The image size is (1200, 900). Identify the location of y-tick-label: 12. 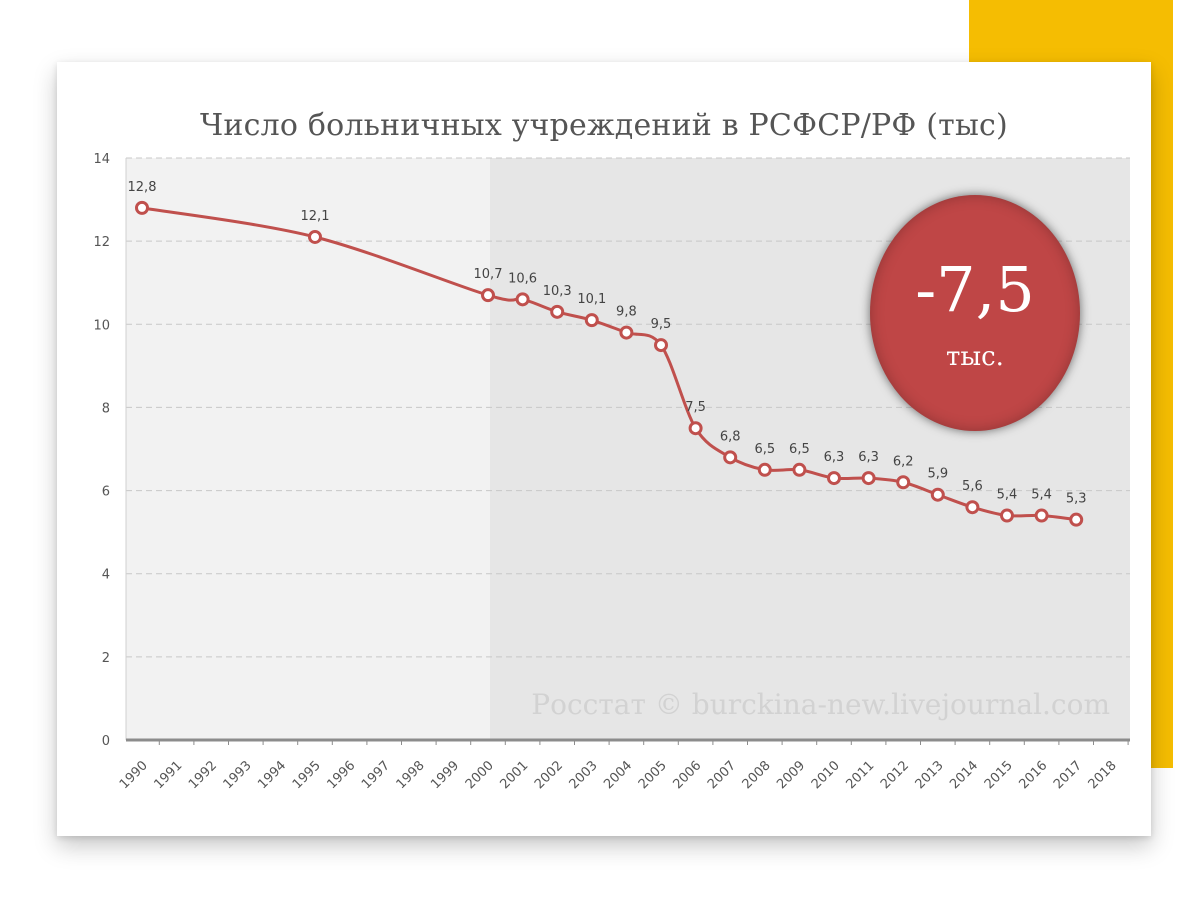
(101, 242).